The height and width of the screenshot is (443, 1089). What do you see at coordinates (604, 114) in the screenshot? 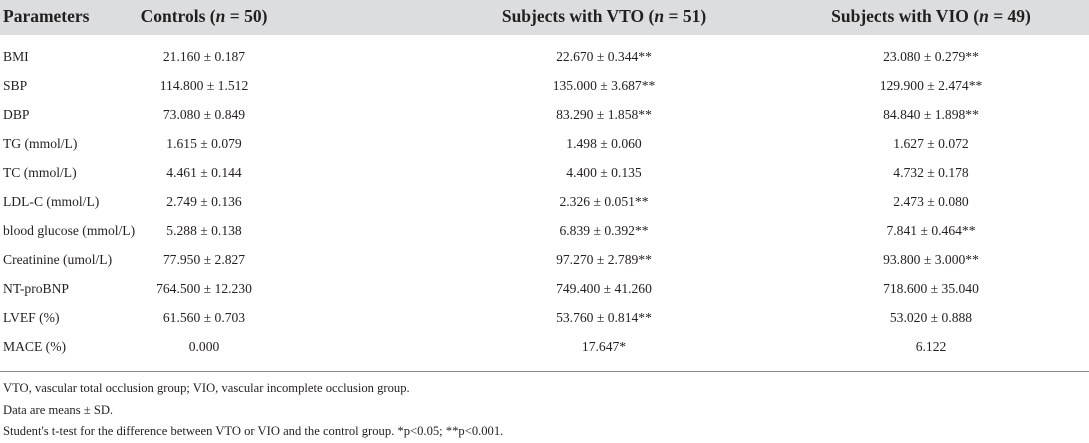
I see `row-vto-value: 83.290 ± 1.858**` at bounding box center [604, 114].